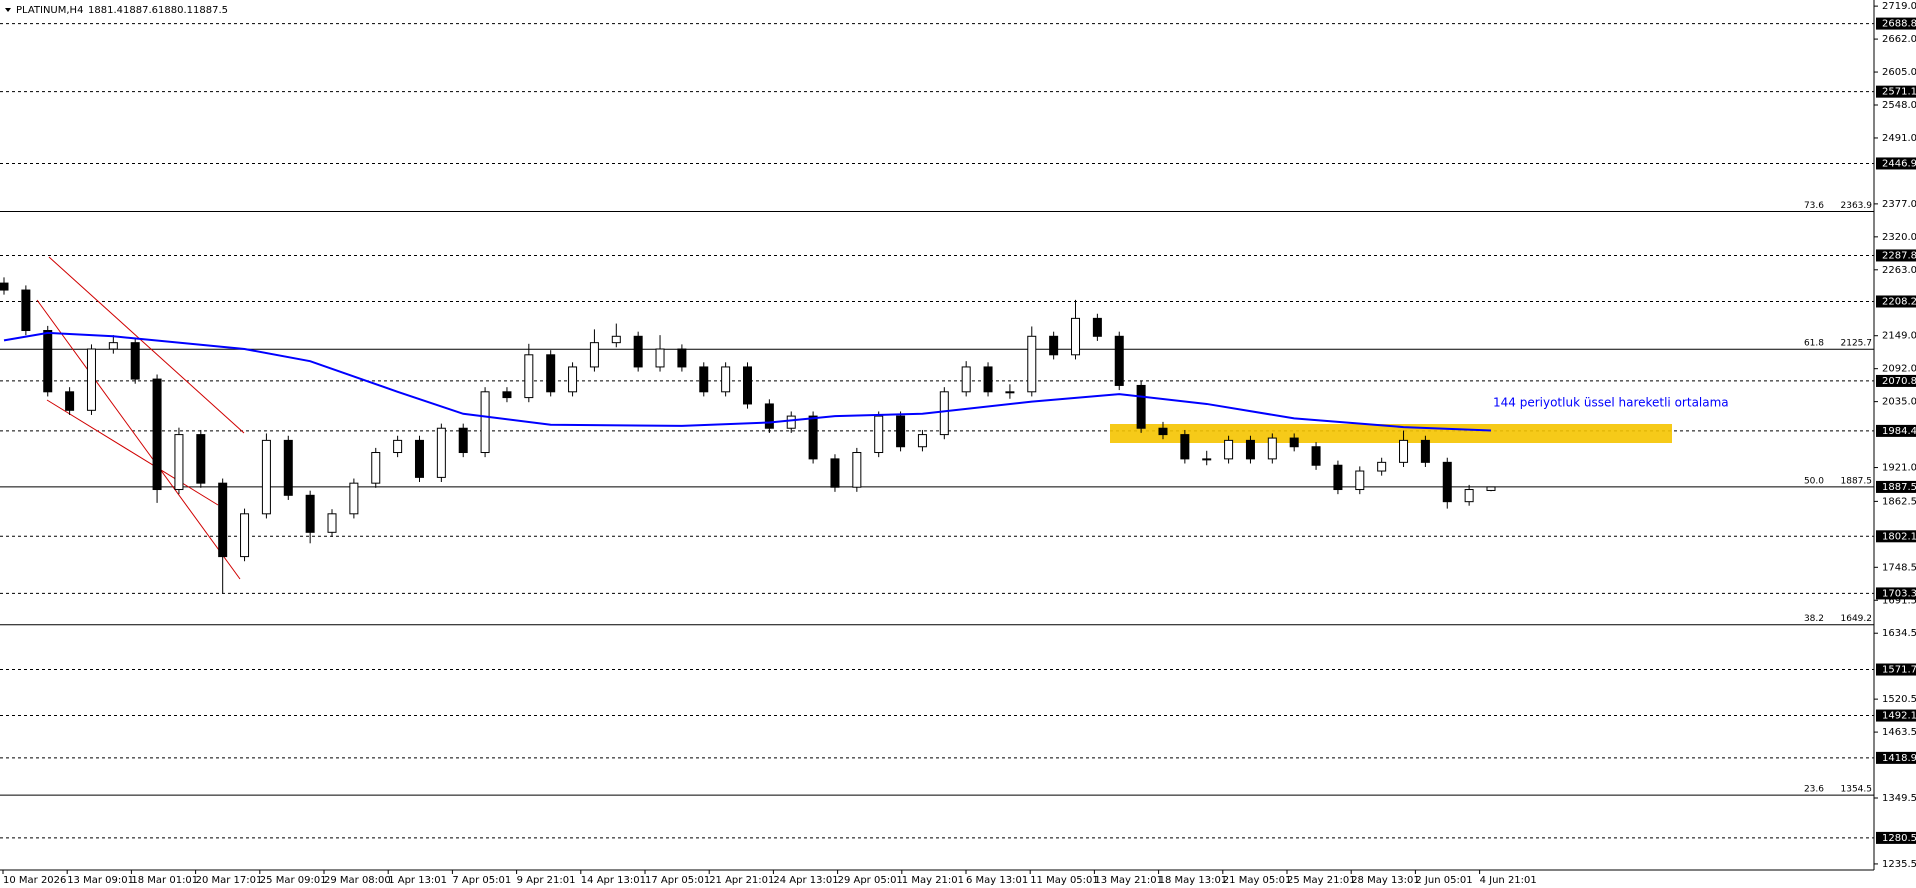 The width and height of the screenshot is (1916, 888). What do you see at coordinates (1899, 501) in the screenshot?
I see `y-tick-label: 1862.5` at bounding box center [1899, 501].